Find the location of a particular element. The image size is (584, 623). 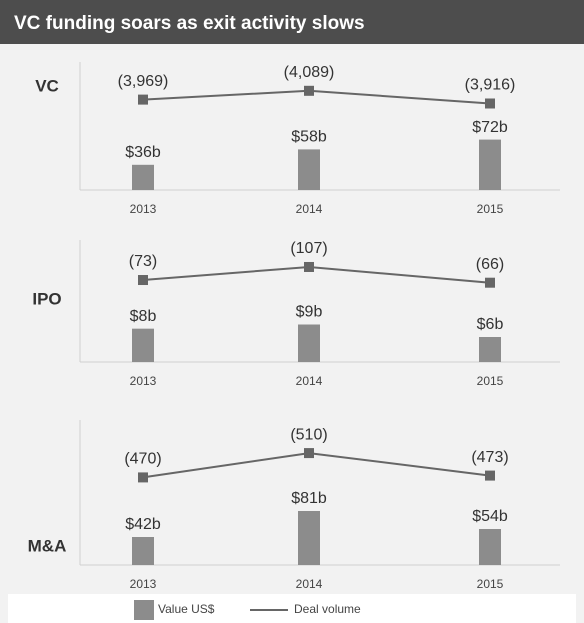

bar-label: $42b is located at coordinates (143, 524).